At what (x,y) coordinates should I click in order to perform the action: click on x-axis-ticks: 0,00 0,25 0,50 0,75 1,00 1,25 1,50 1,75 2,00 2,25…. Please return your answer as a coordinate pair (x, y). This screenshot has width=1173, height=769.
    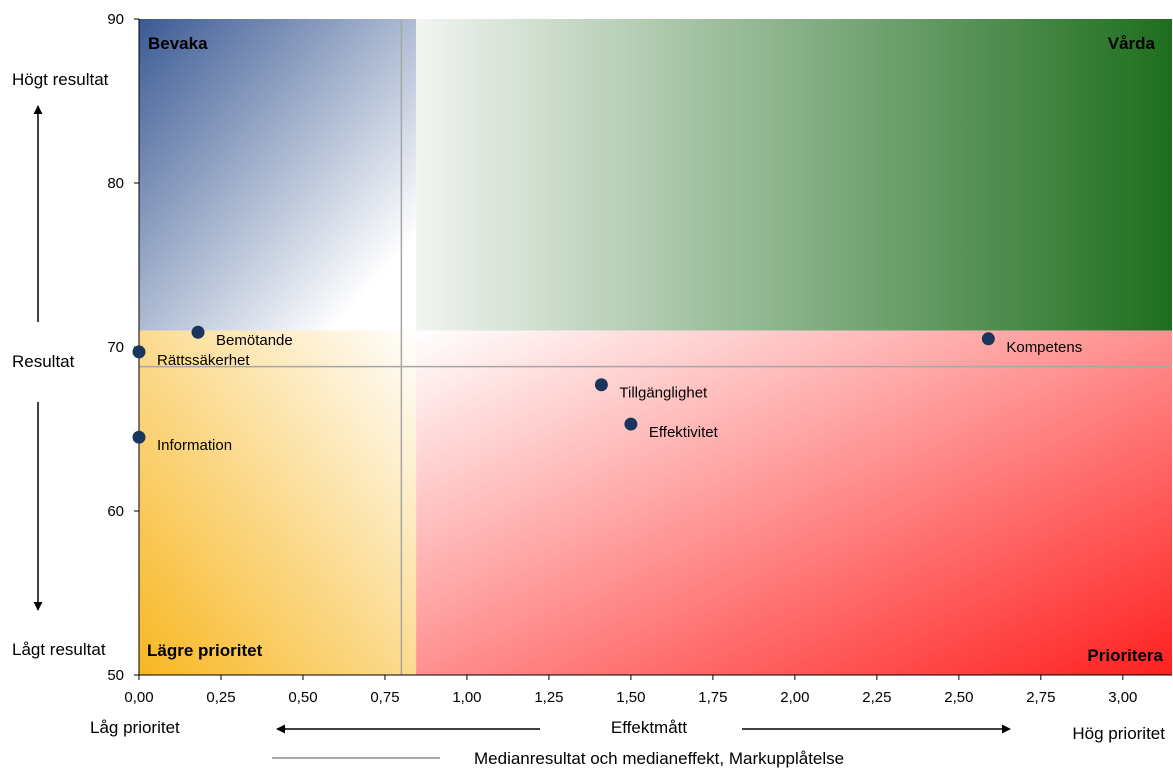
    Looking at the image, I should click on (630, 690).